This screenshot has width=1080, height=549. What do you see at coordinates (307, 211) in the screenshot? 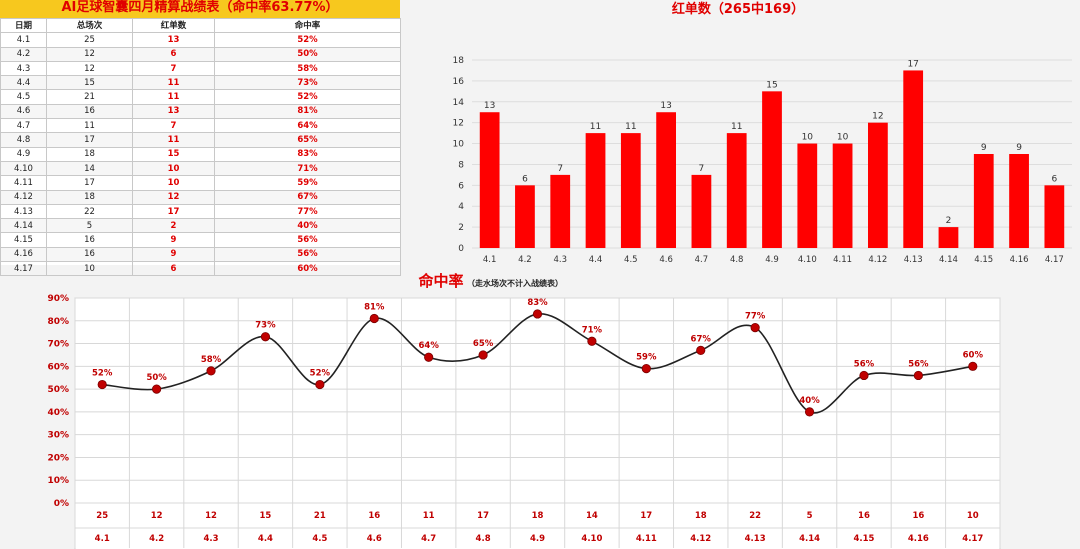
I see `hit-rate-cell: 77%` at bounding box center [307, 211].